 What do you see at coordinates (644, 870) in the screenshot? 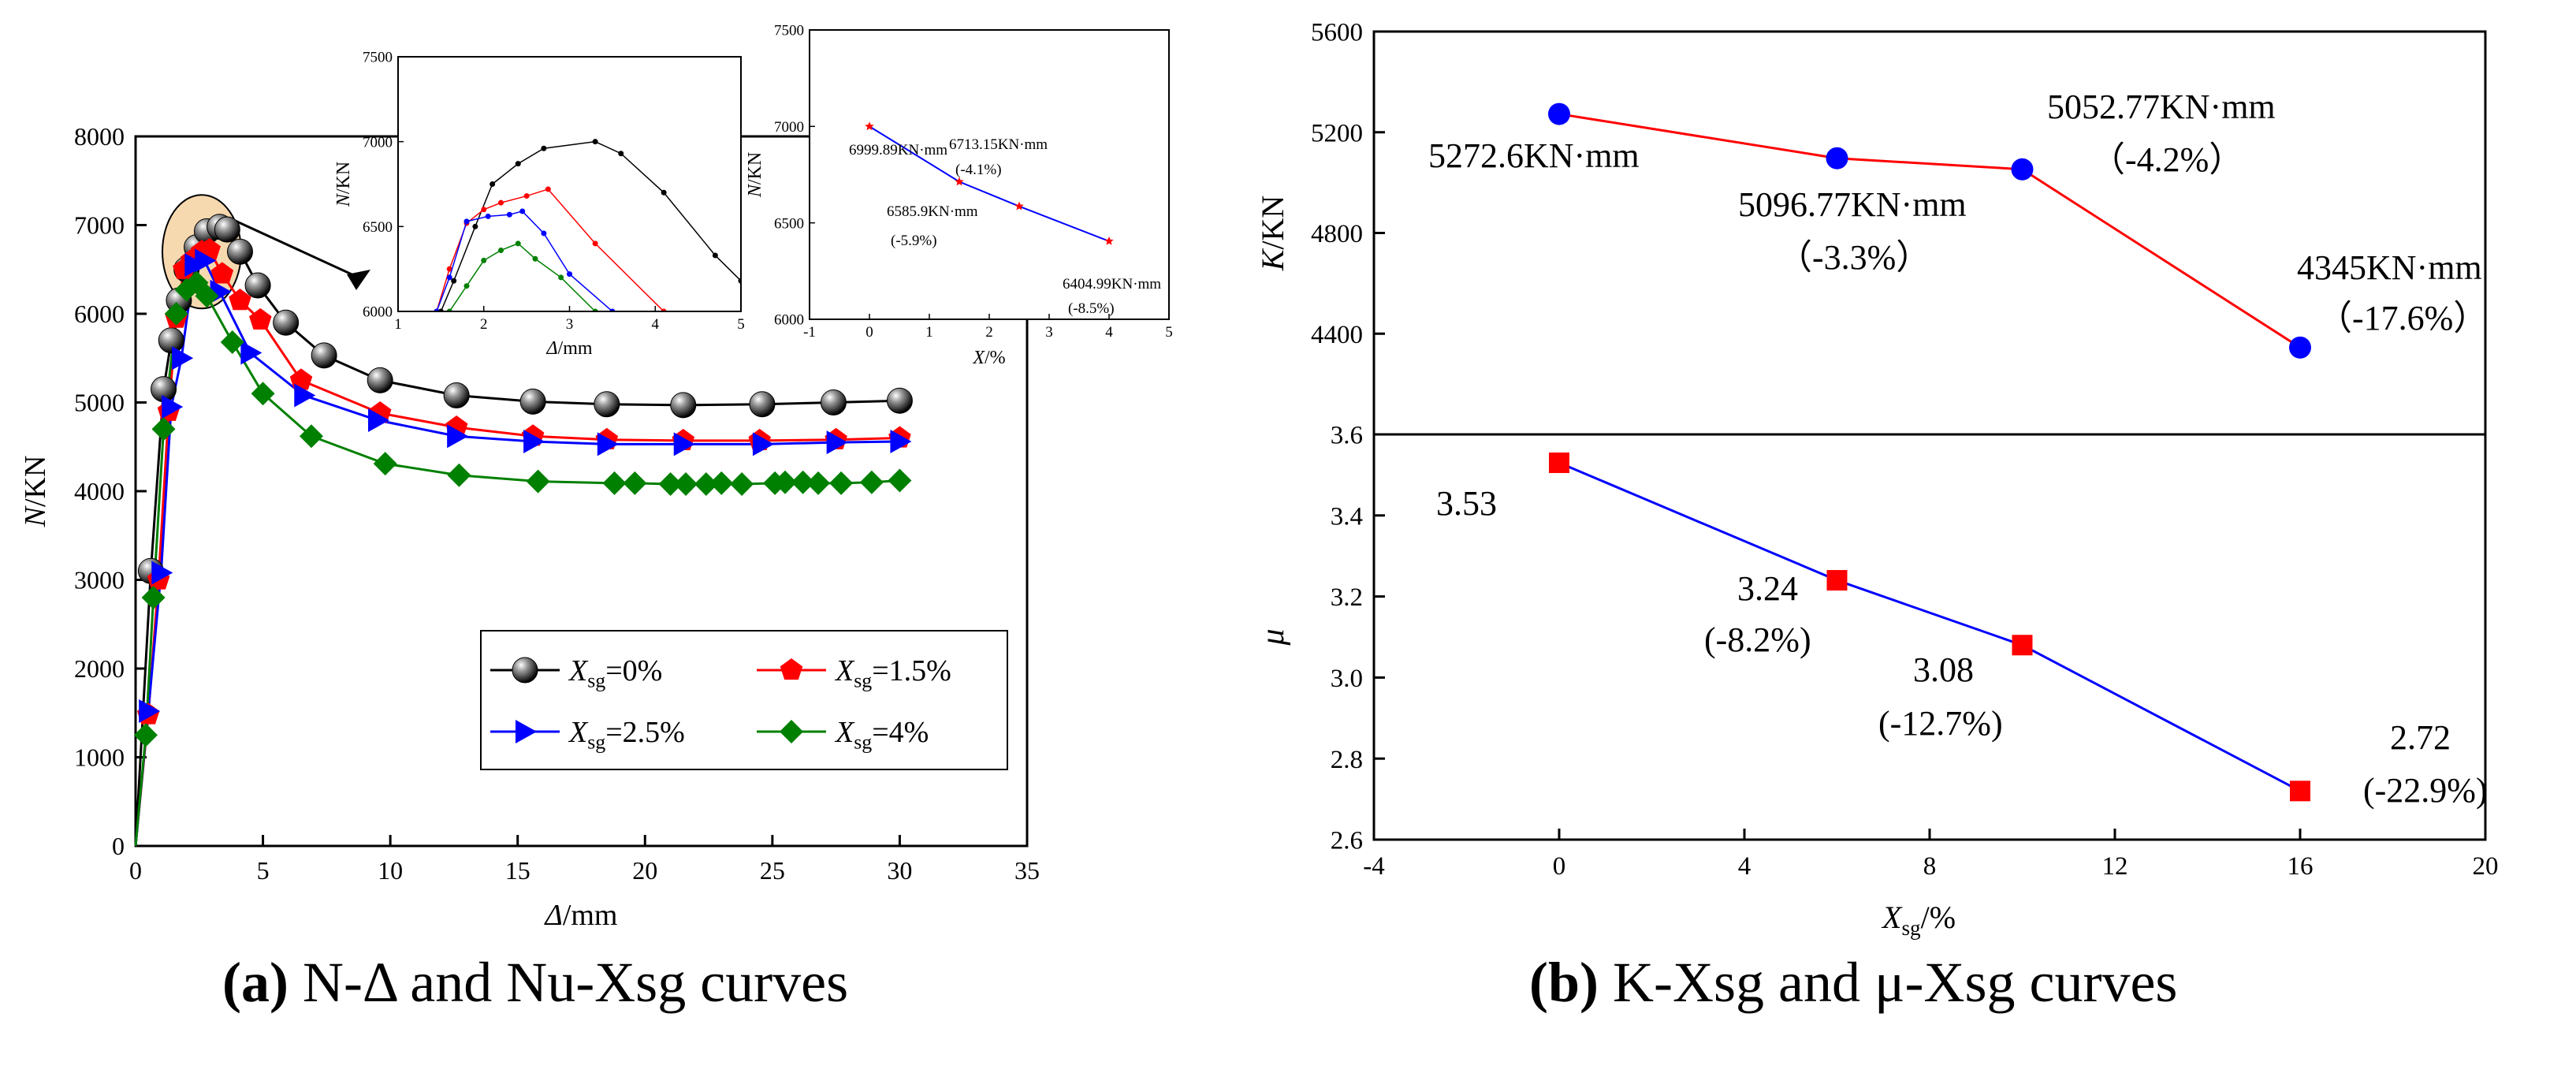
I see `nd-main-x-tick-label: 20` at bounding box center [644, 870].